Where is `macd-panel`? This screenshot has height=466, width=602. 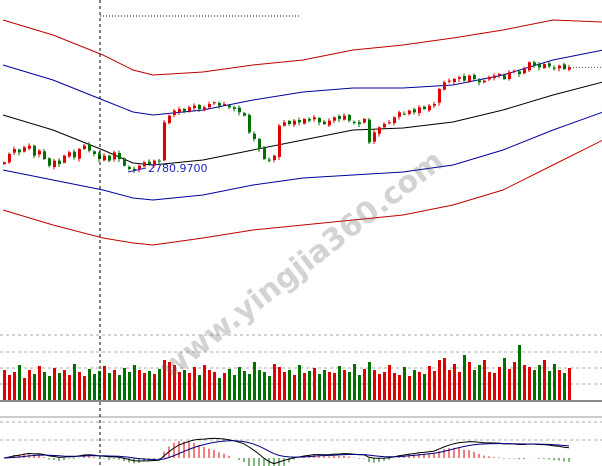 macd-panel is located at coordinates (286, 451).